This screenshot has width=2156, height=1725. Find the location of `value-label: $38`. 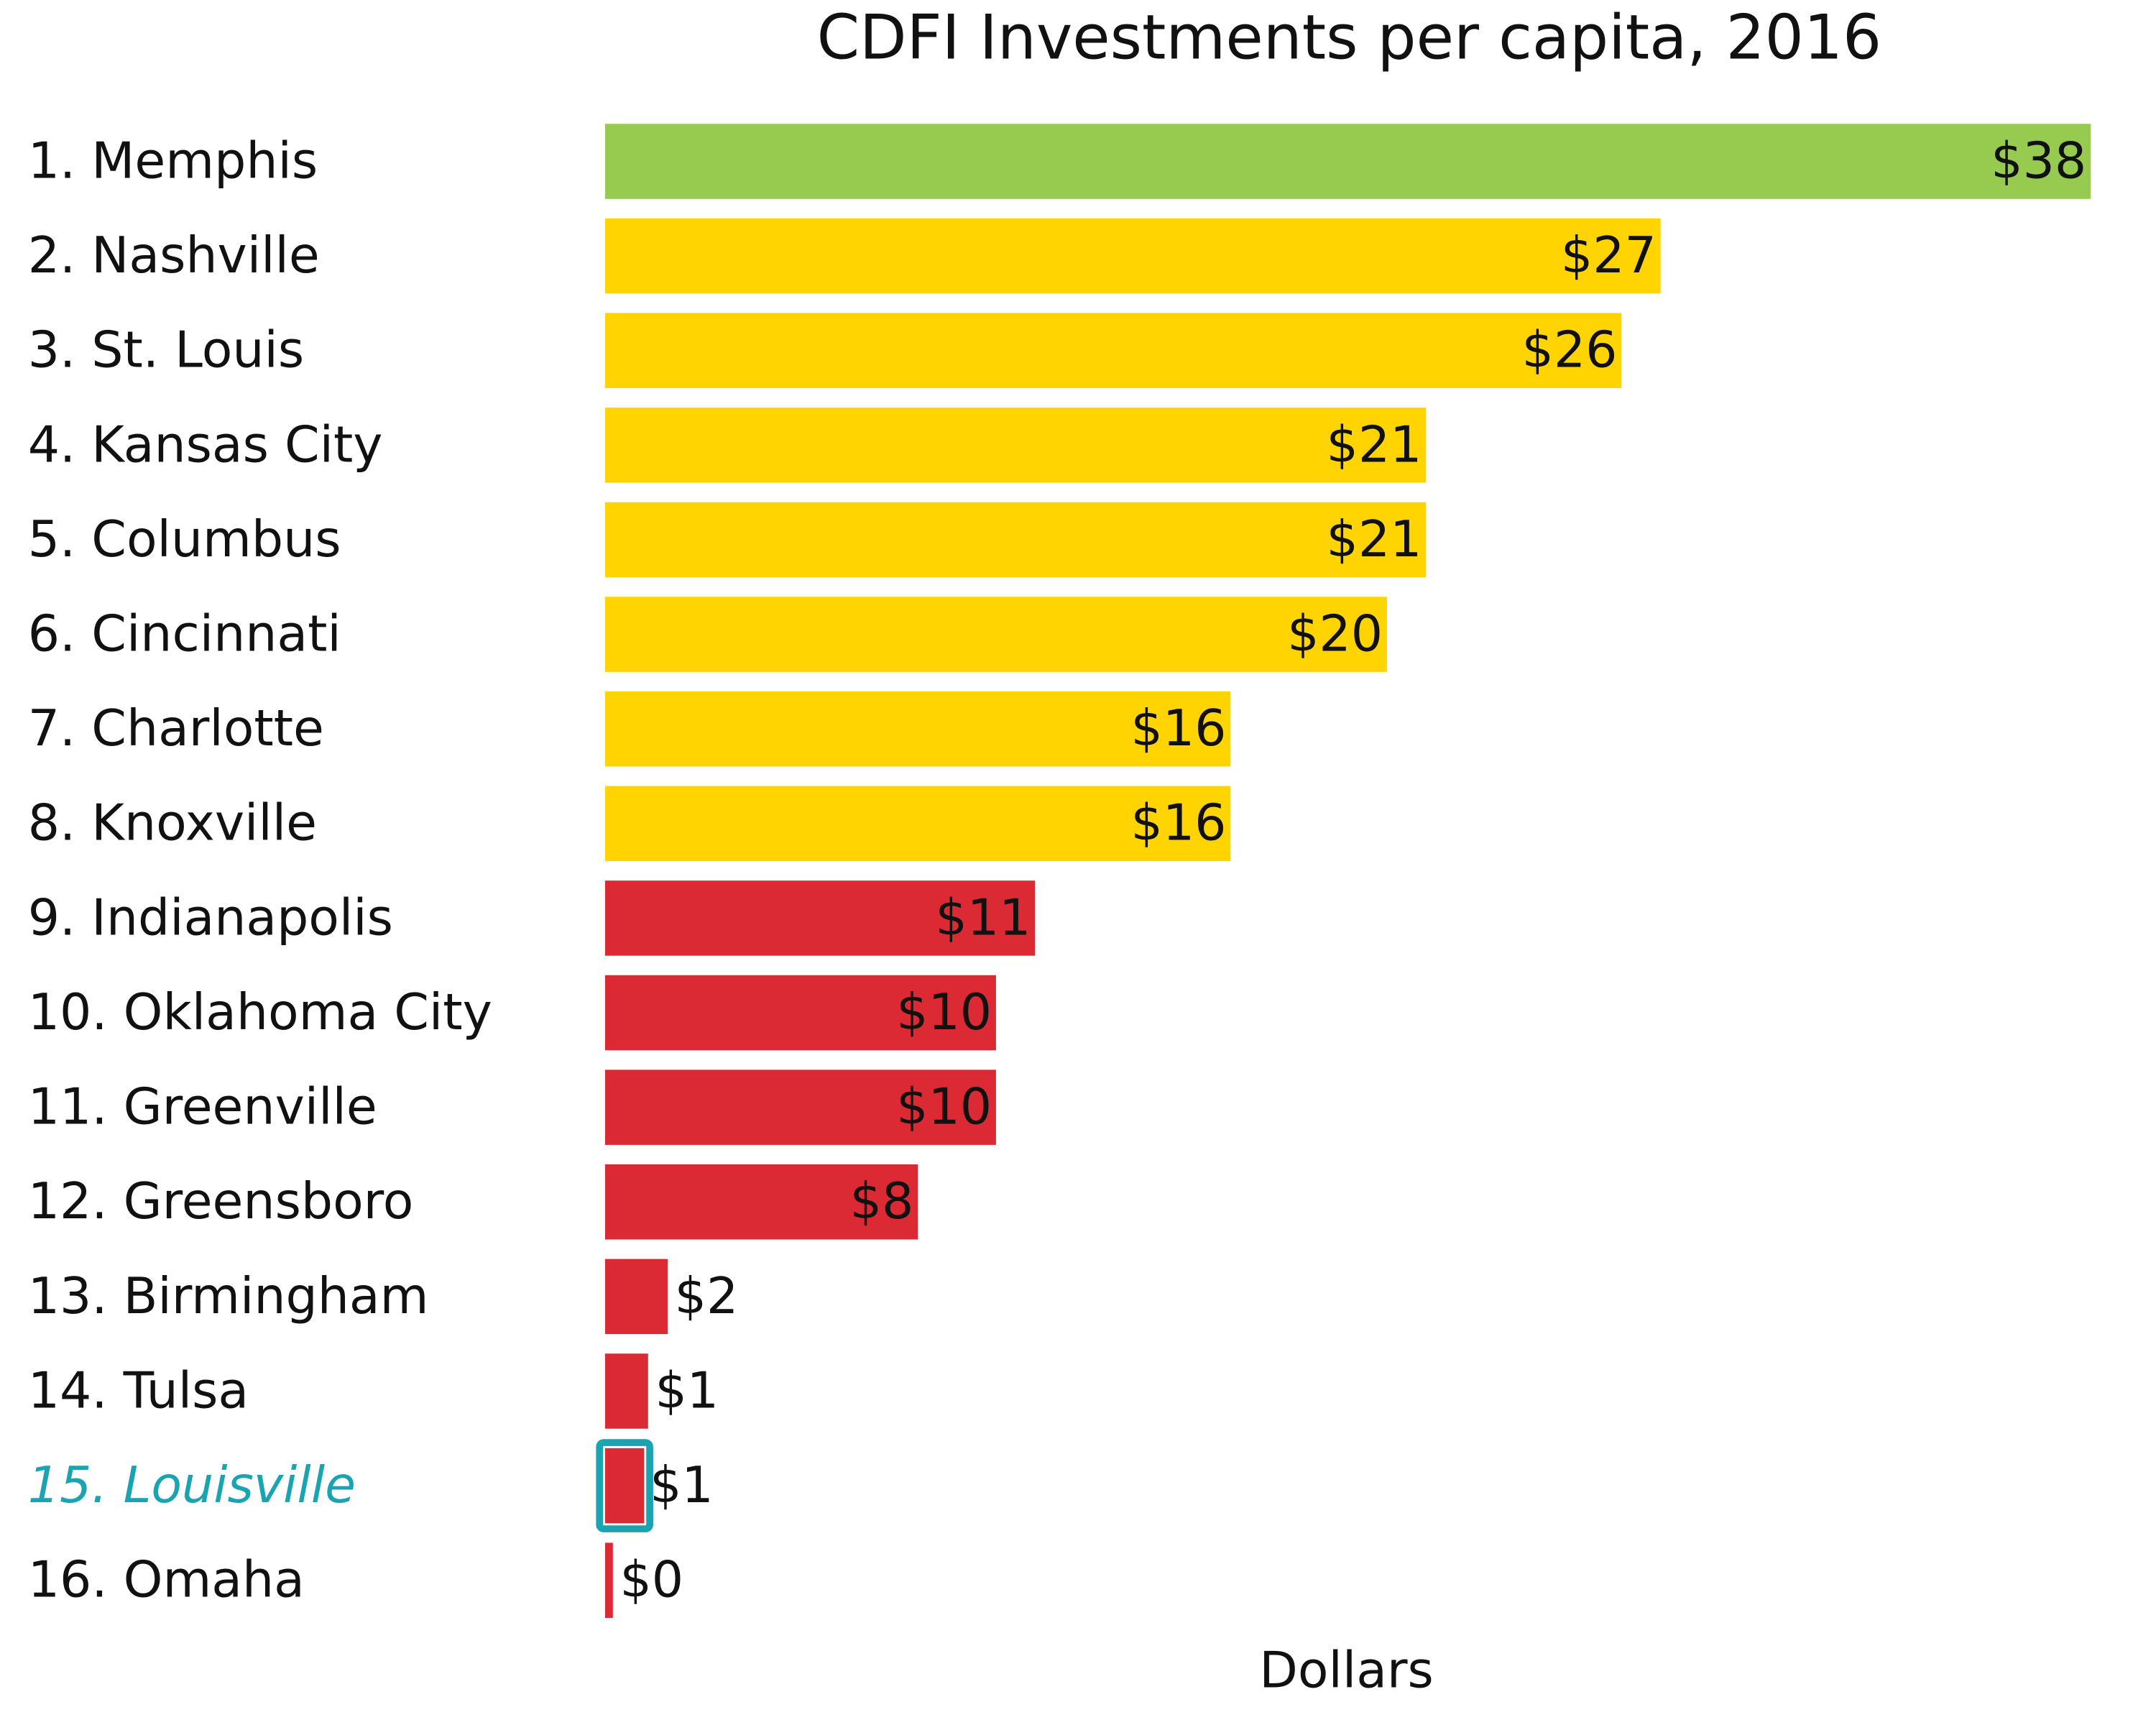

value-label: $38 is located at coordinates (2038, 161).